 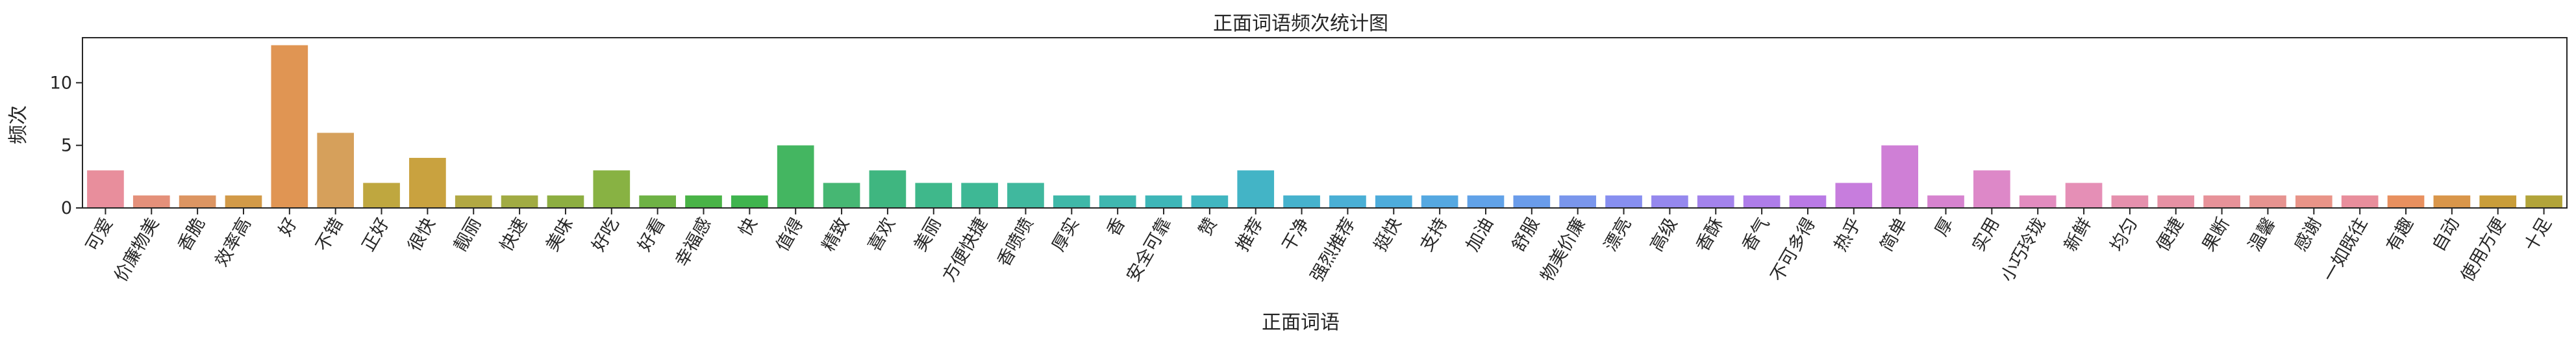 What do you see at coordinates (1664, 234) in the screenshot?
I see `x-tick-label: 高级` at bounding box center [1664, 234].